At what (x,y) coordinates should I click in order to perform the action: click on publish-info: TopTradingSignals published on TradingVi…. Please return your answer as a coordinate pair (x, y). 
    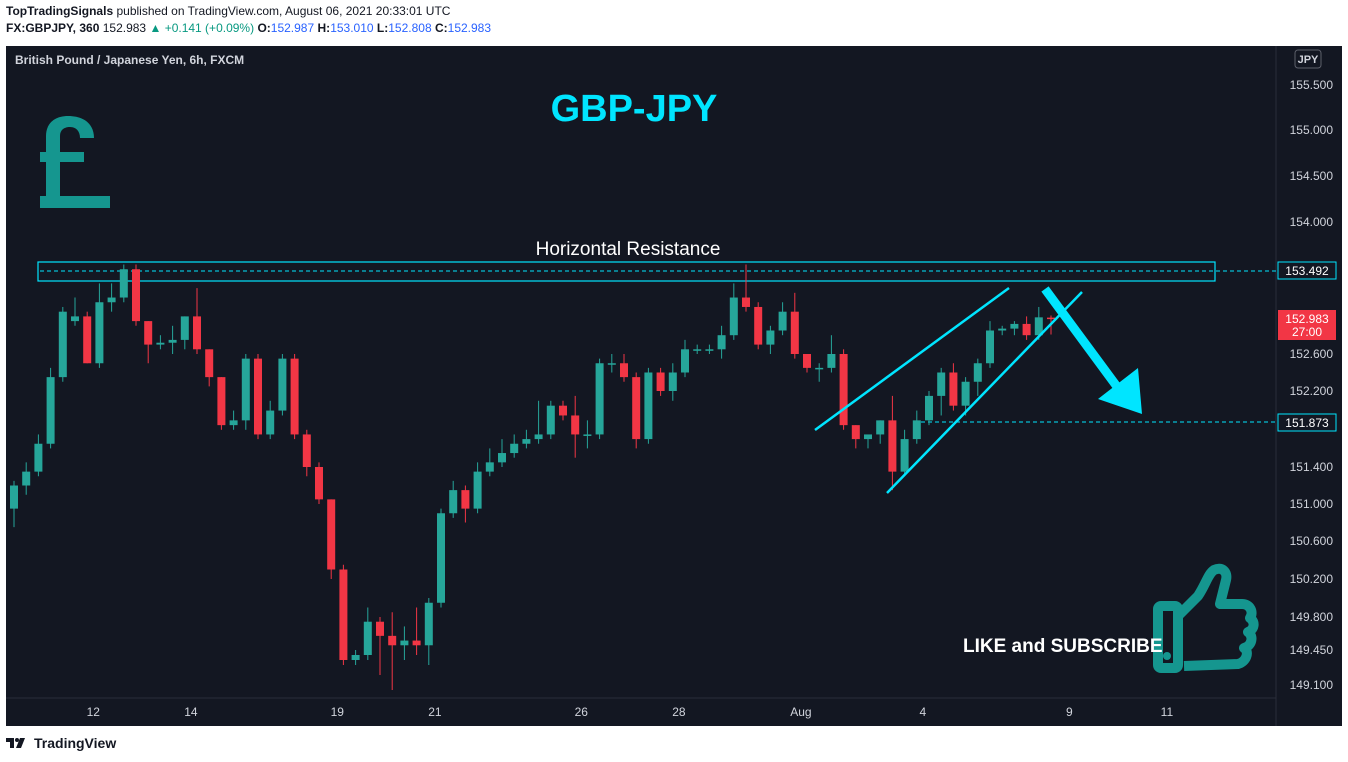
    Looking at the image, I should click on (228, 11).